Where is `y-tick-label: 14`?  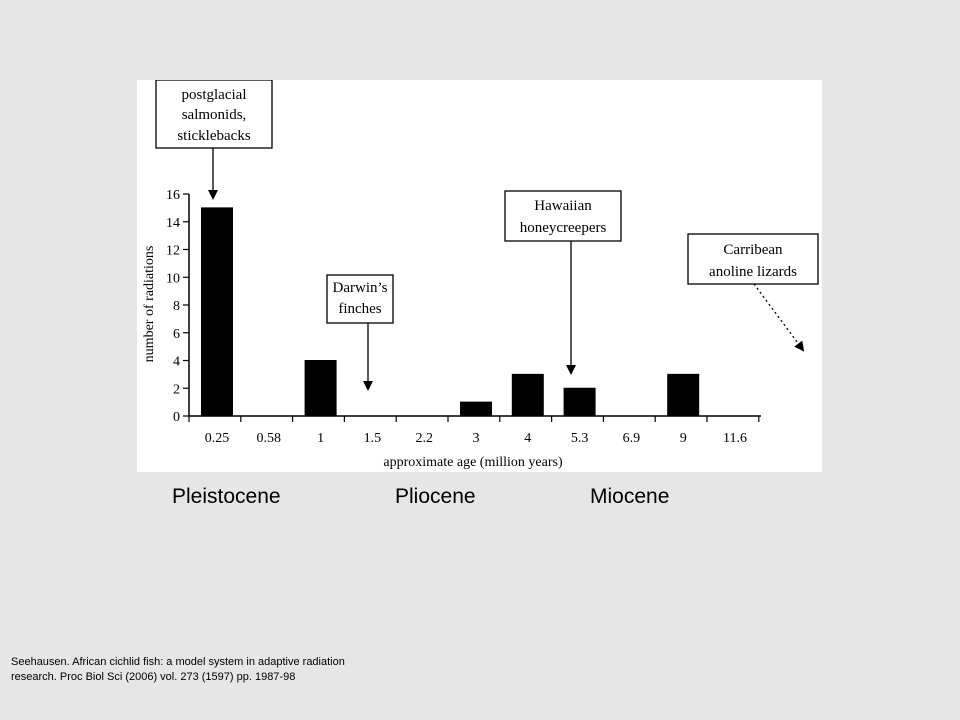 y-tick-label: 14 is located at coordinates (173, 223).